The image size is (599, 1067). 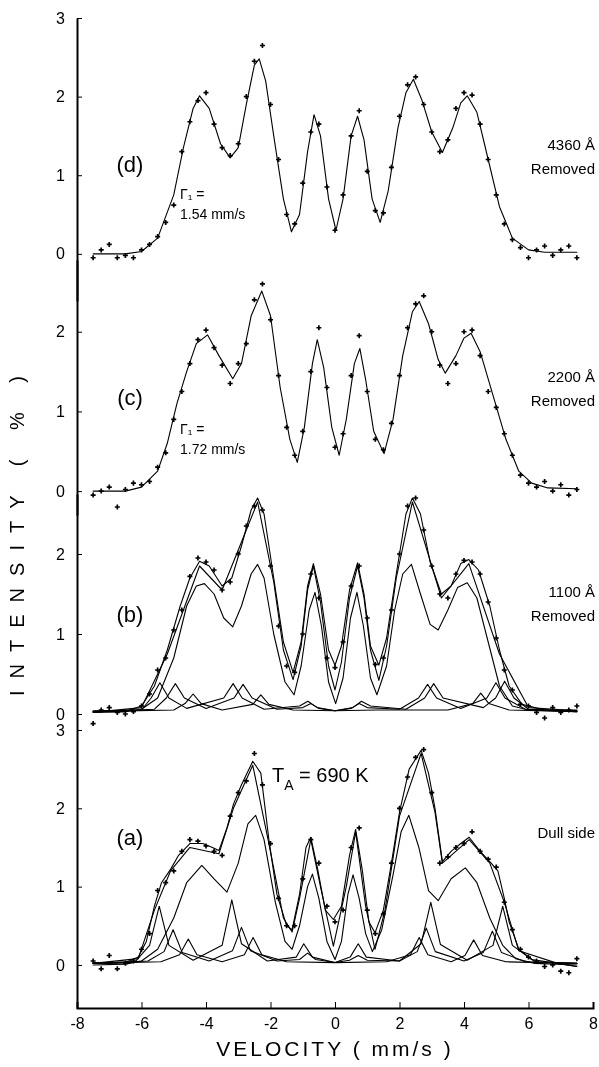 I want to click on x-tick-label: -8, so click(x=77, y=1024).